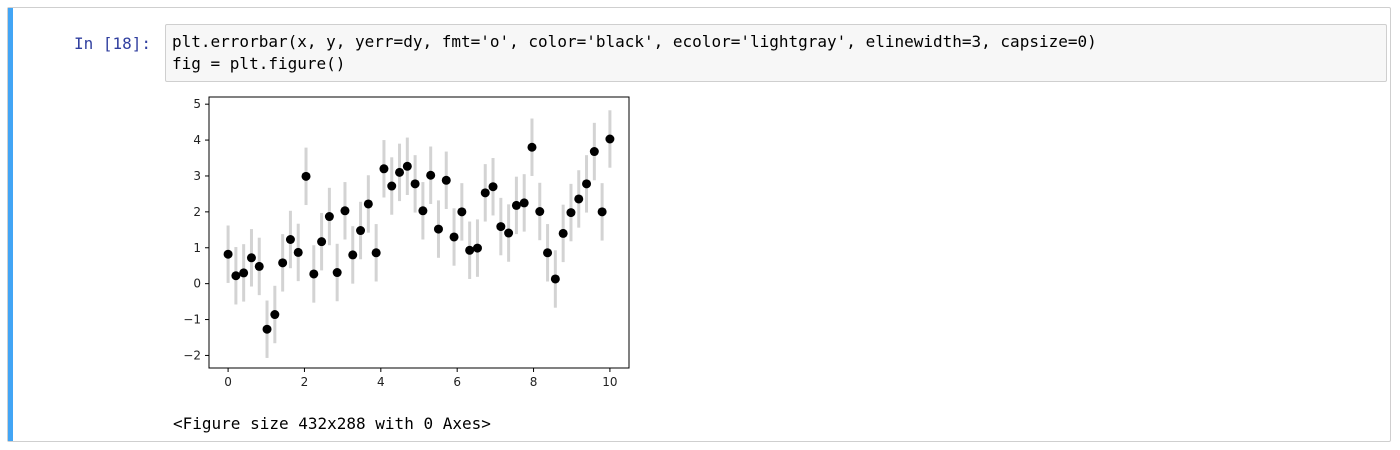  I want to click on y-tick-label: 1, so click(197, 248).